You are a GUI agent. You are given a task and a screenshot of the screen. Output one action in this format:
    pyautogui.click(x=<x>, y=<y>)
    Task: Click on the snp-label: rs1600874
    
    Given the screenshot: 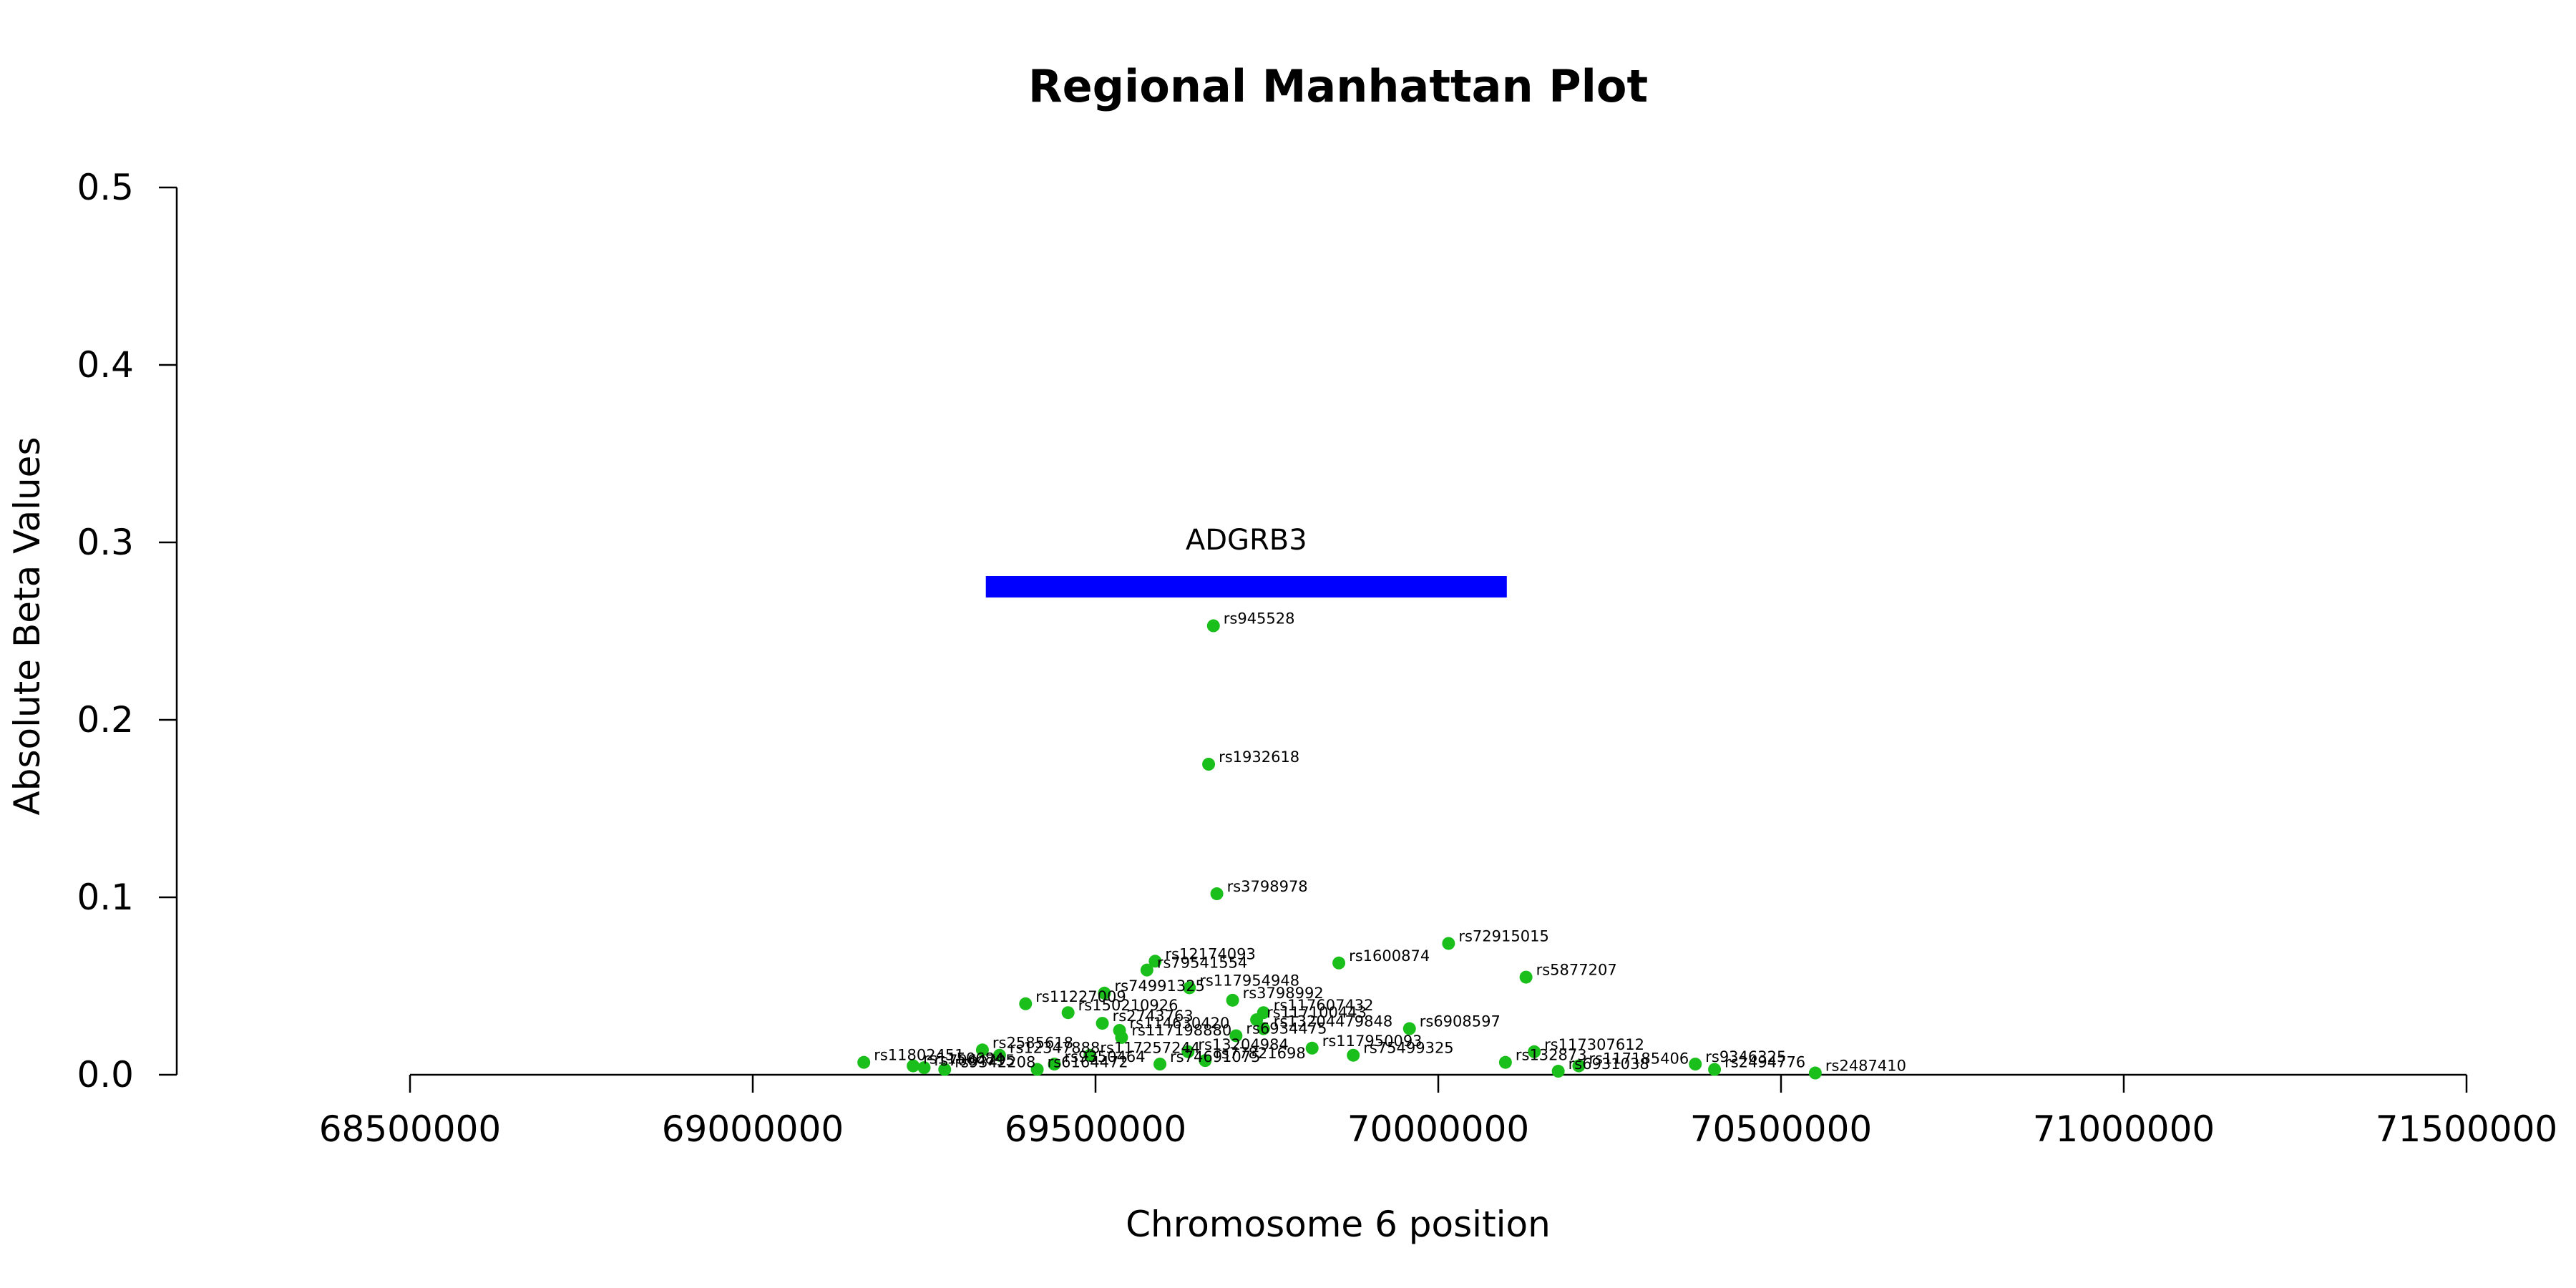 What is the action you would take?
    pyautogui.click(x=1389, y=956)
    